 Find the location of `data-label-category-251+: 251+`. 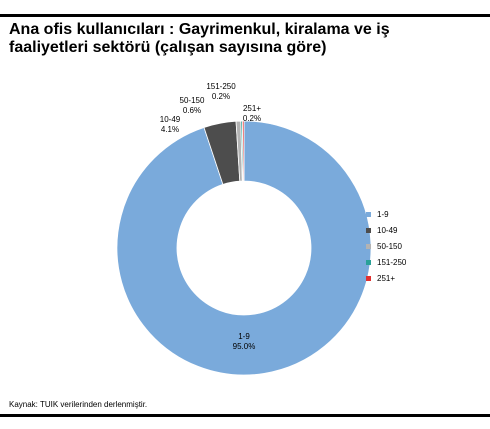

data-label-category-251+: 251+ is located at coordinates (252, 108).